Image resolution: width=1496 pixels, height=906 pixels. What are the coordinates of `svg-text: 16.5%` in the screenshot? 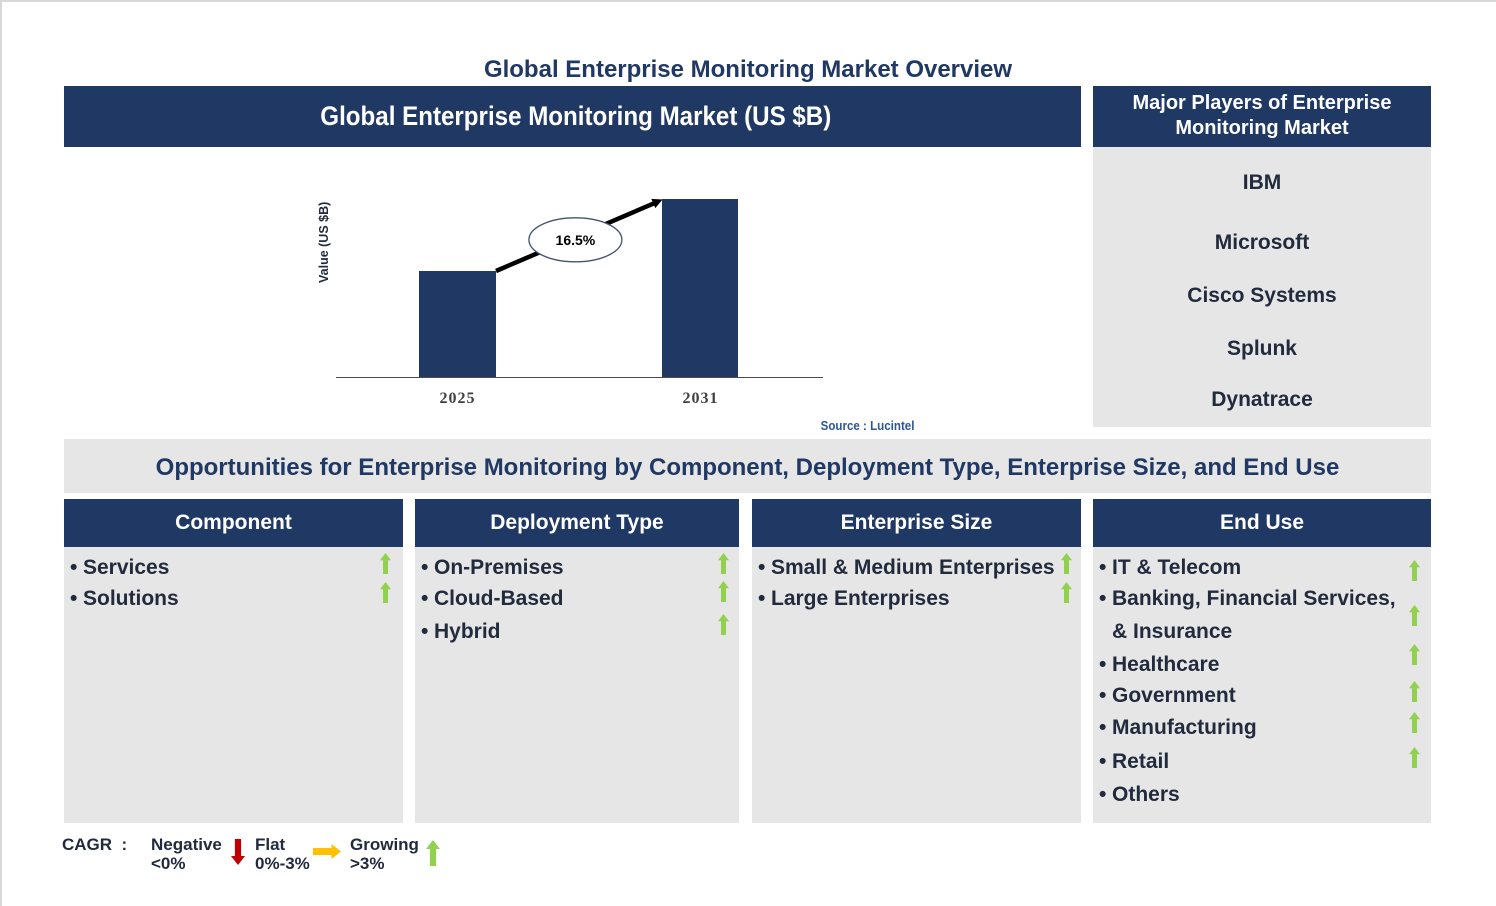 It's located at (576, 240).